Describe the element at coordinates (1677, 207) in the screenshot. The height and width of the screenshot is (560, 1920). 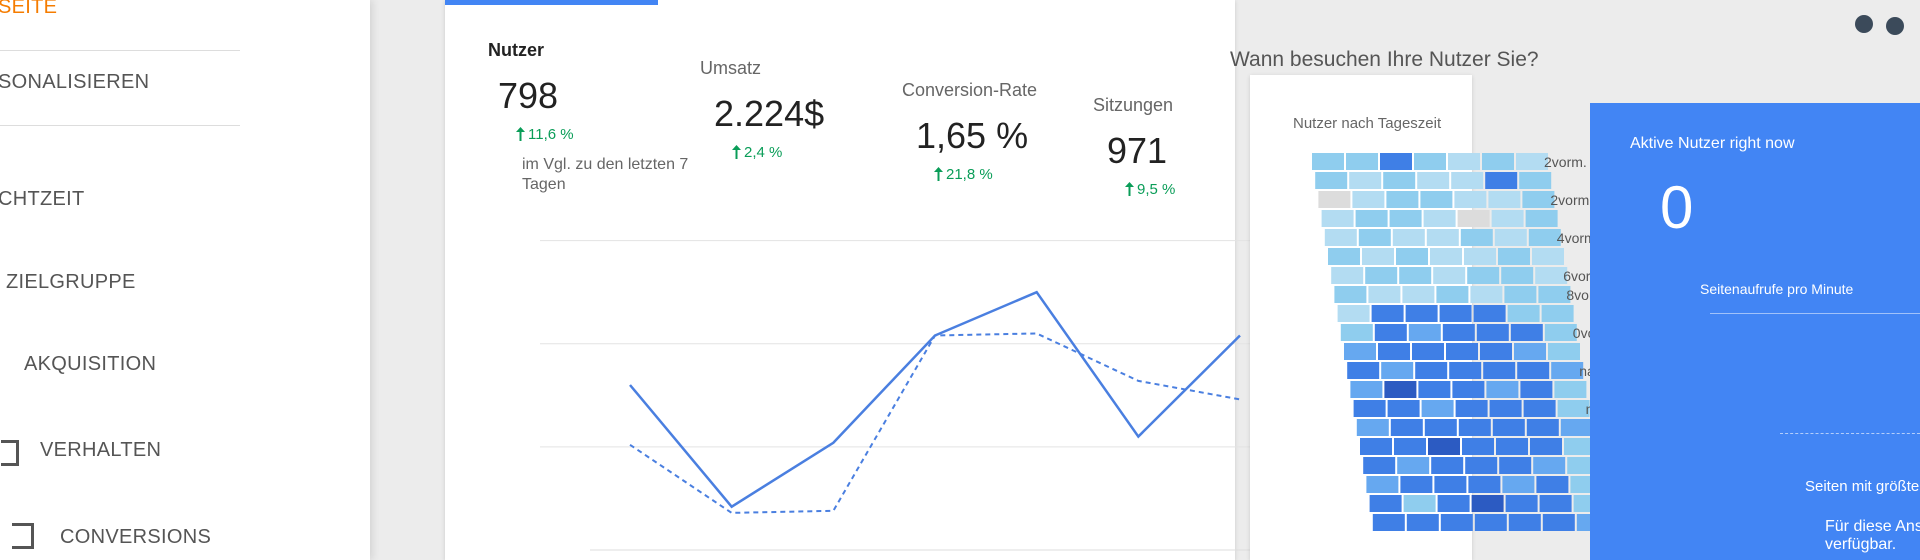
I see `active-users-count: 0` at that location.